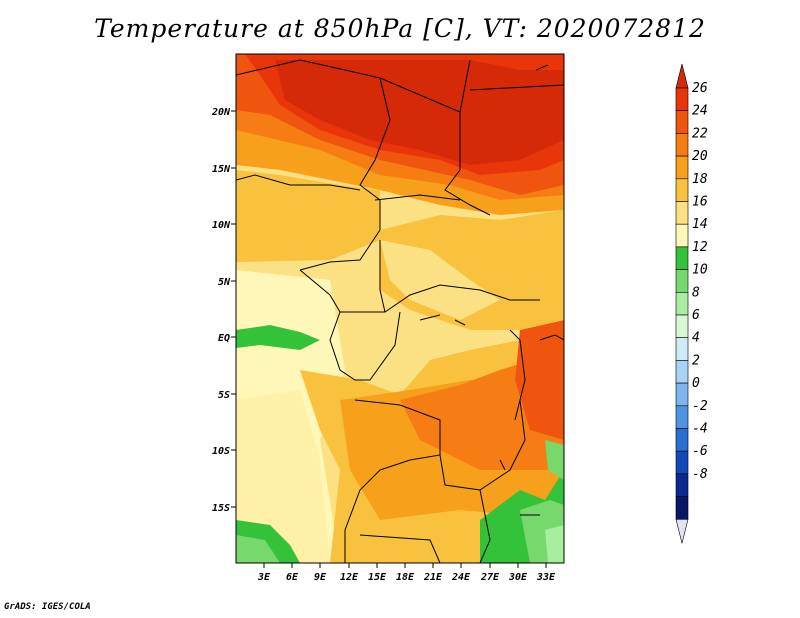  Describe the element at coordinates (221, 508) in the screenshot. I see `lat-label-15s: 15S` at that location.